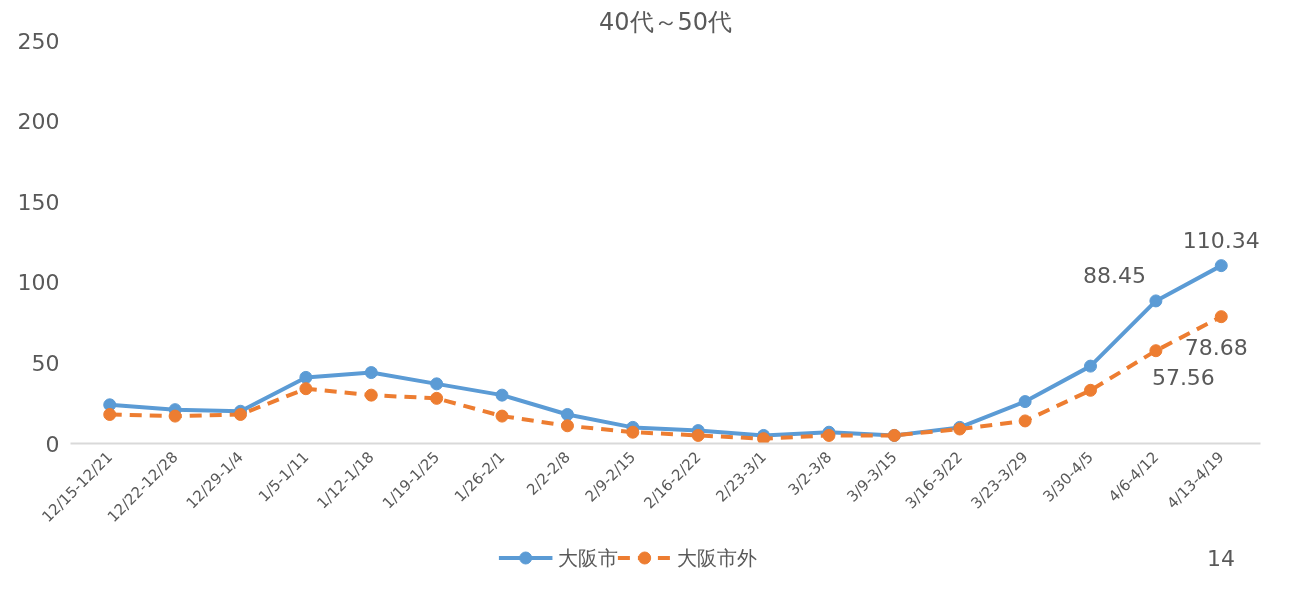 This screenshot has height=590, width=1311. I want to click on y-tick-label: 250, so click(38, 41).